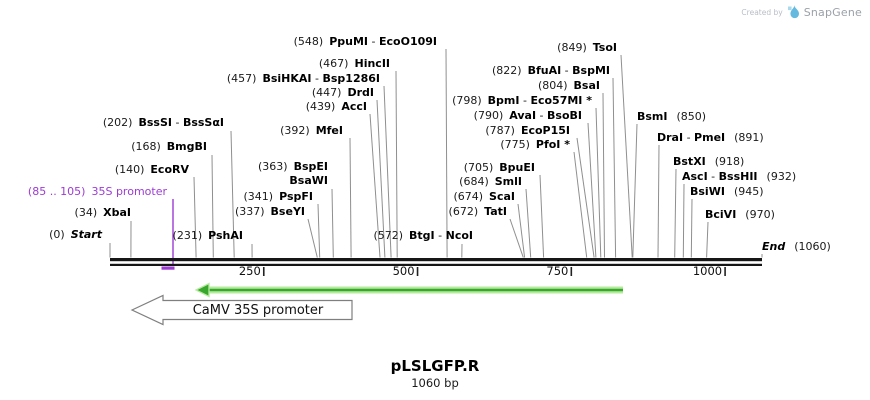 This screenshot has width=870, height=400. I want to click on site-label-AscI-BssHII: AscI - BssHII (932), so click(739, 176).